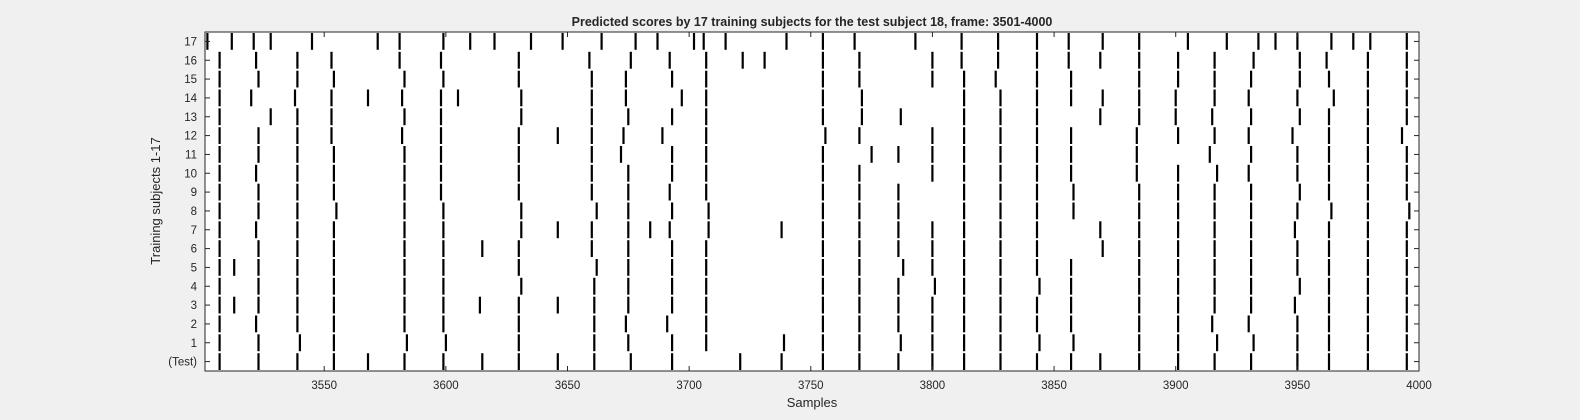  What do you see at coordinates (1298, 386) in the screenshot?
I see `x-tick-label: 3950` at bounding box center [1298, 386].